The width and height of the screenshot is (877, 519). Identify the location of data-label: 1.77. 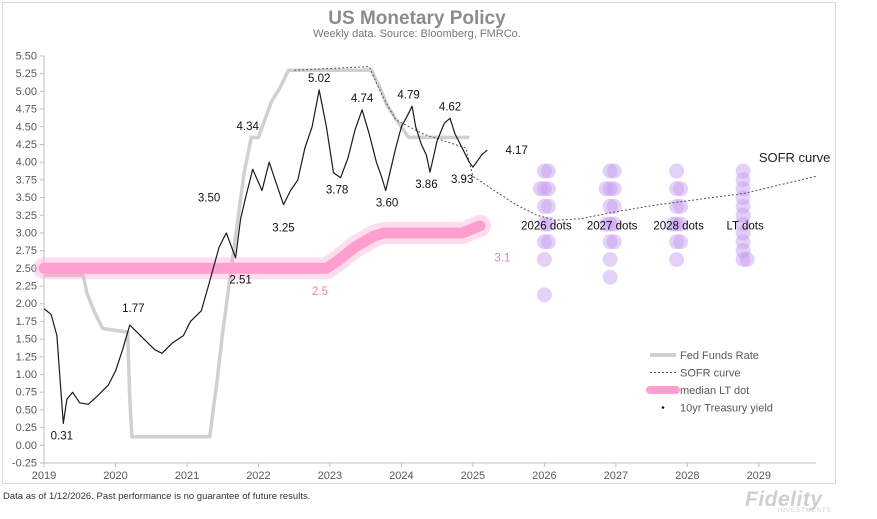
(133, 309).